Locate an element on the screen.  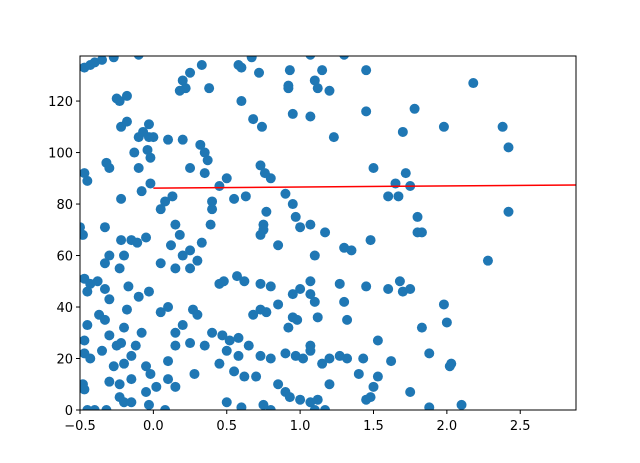
y-tick-label: 80 is located at coordinates (64, 205).